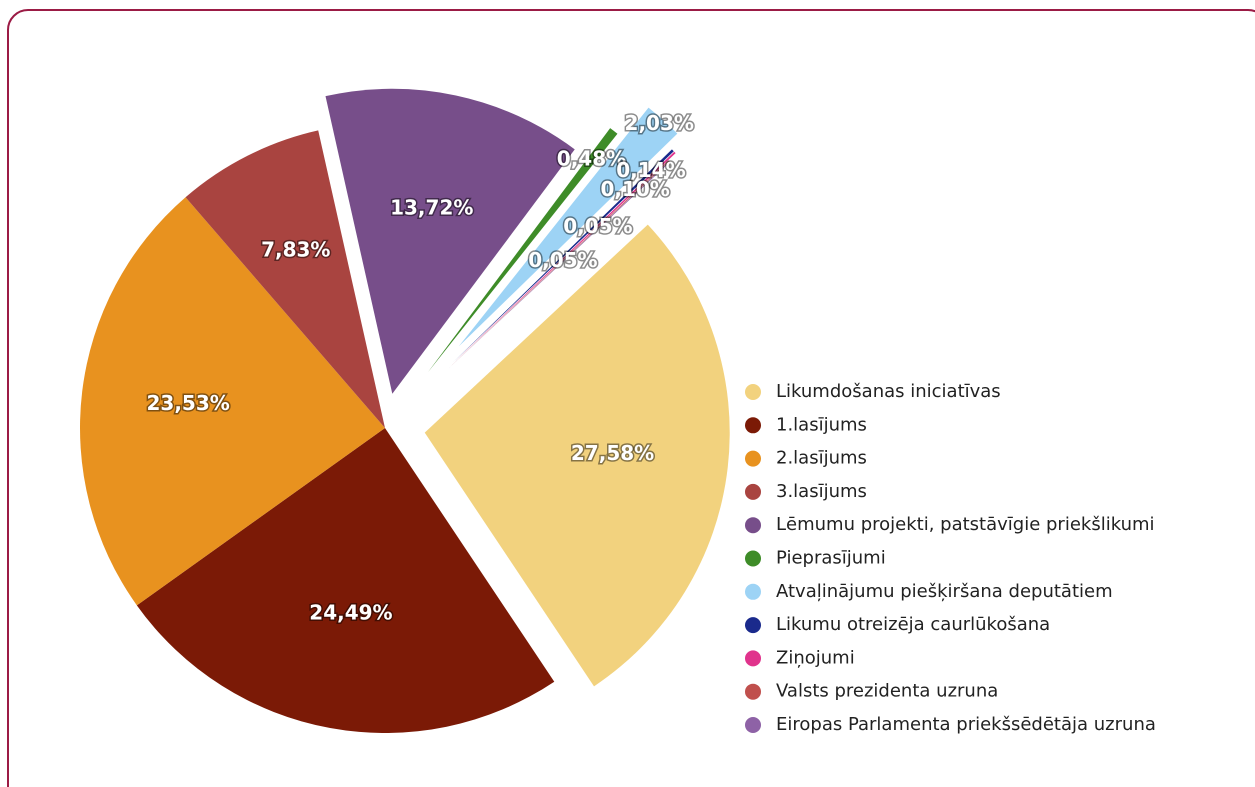  I want to click on value-label: 13,72%, so click(431, 207).